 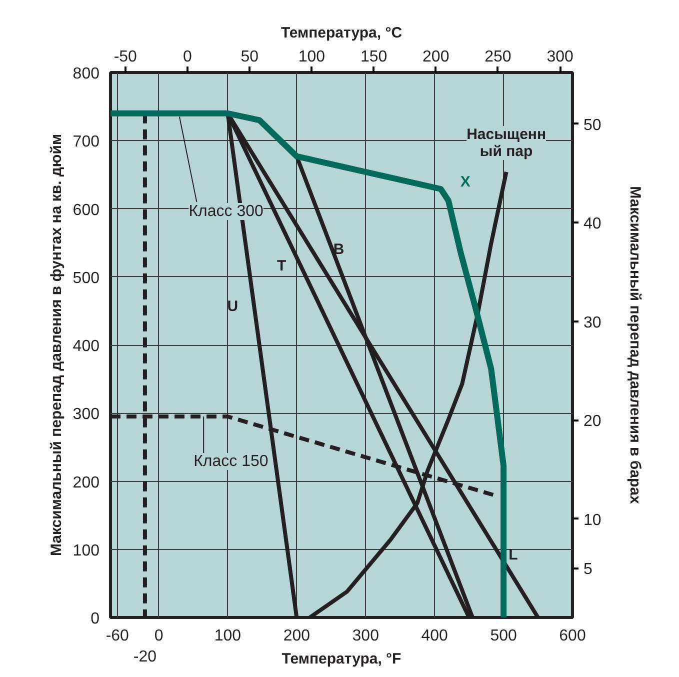 I want to click on y-tick-label: 500, so click(x=86, y=278).